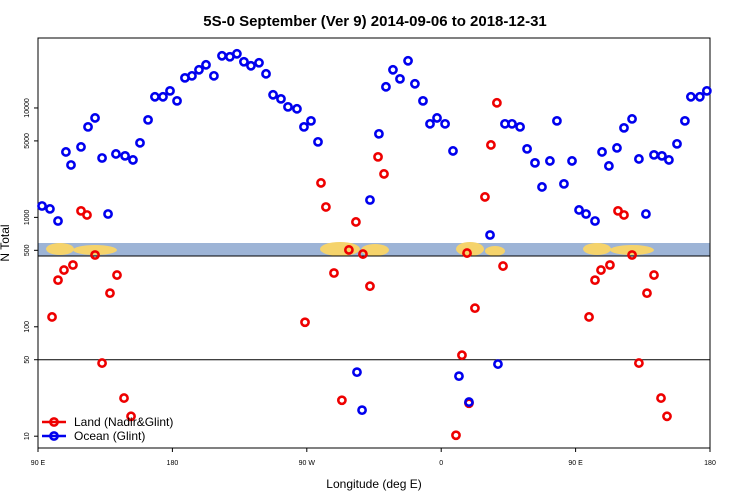  Describe the element at coordinates (123, 422) in the screenshot. I see `legend-label: Land (Nadir&Glint)` at that location.